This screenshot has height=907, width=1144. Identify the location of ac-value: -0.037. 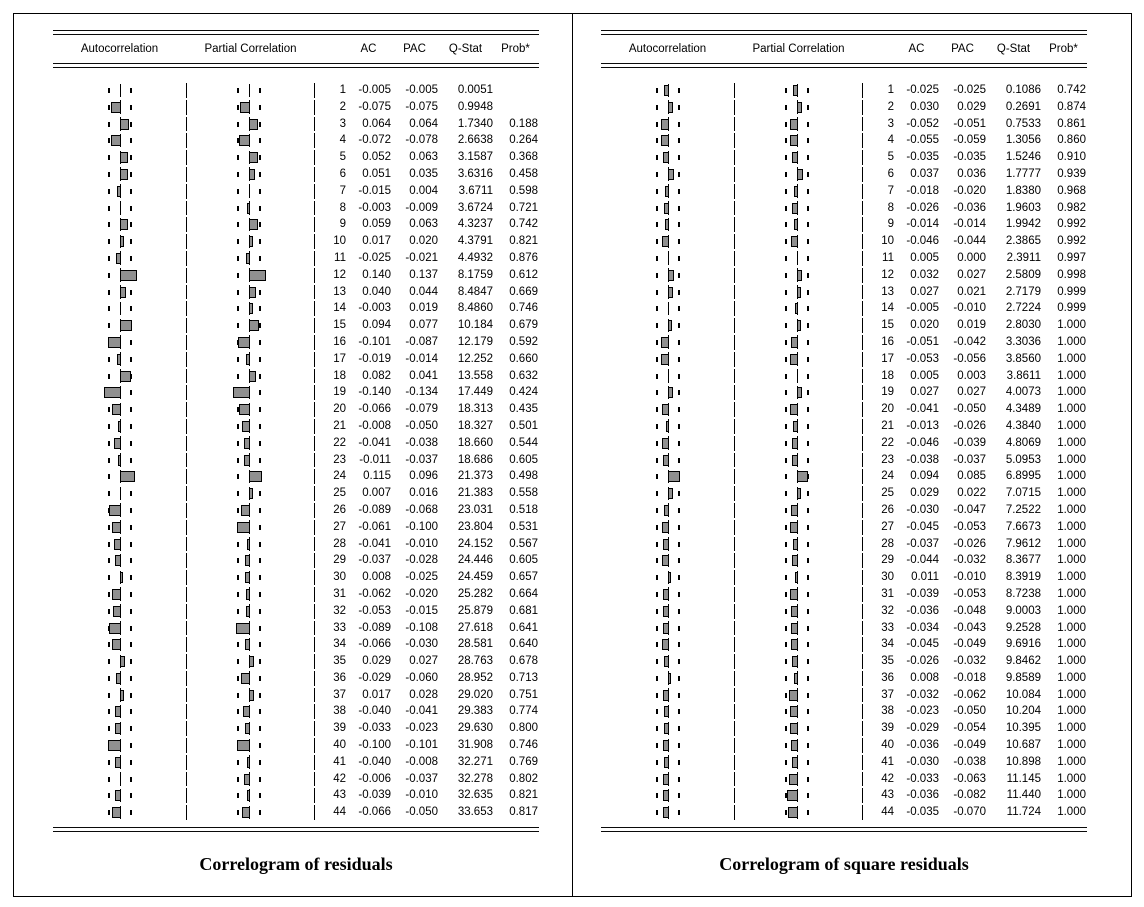
(922, 543).